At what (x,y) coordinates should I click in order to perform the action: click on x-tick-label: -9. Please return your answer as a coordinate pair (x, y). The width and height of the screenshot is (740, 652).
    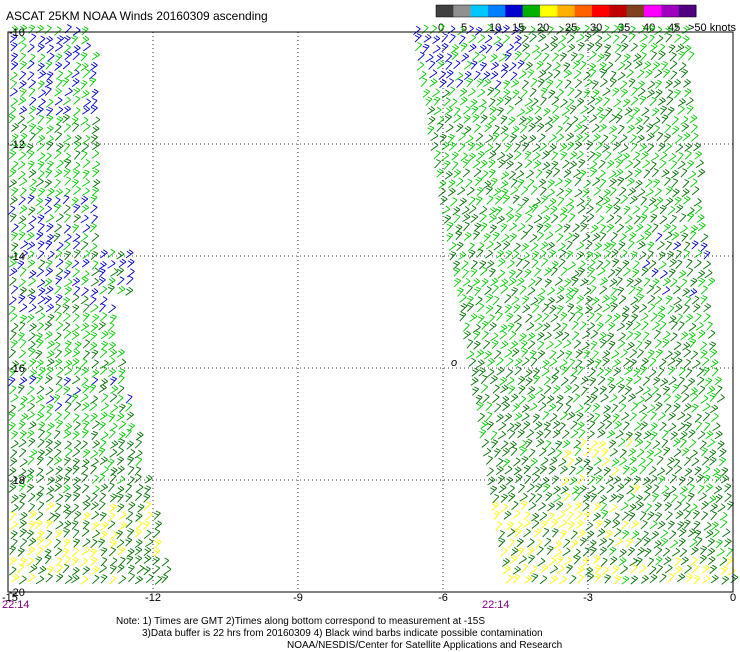
    Looking at the image, I should click on (298, 598).